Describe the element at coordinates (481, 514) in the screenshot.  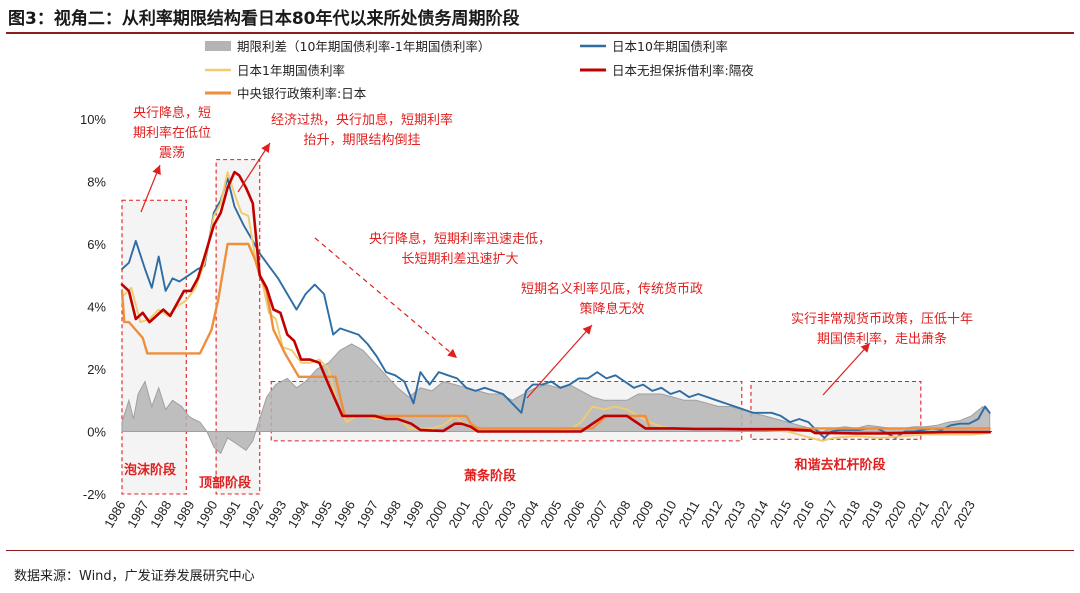
I see `x-tick-label: 2002` at that location.